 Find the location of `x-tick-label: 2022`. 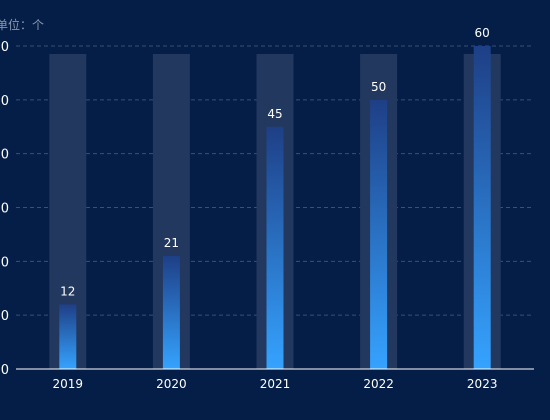

x-tick-label: 2022 is located at coordinates (378, 384).